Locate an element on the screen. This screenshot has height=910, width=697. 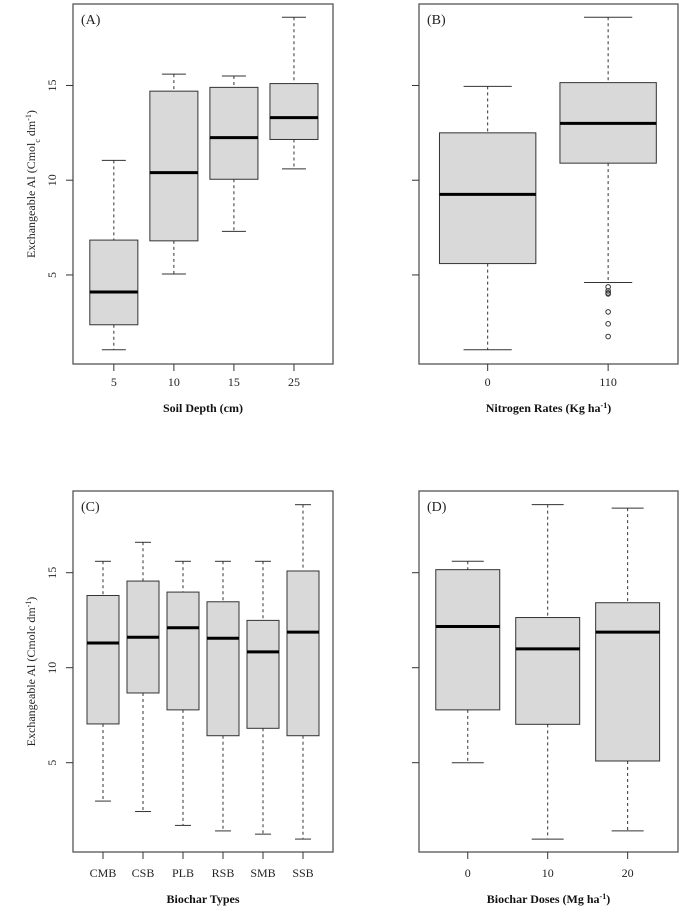
x-tick-label: CMB is located at coordinates (103, 873).